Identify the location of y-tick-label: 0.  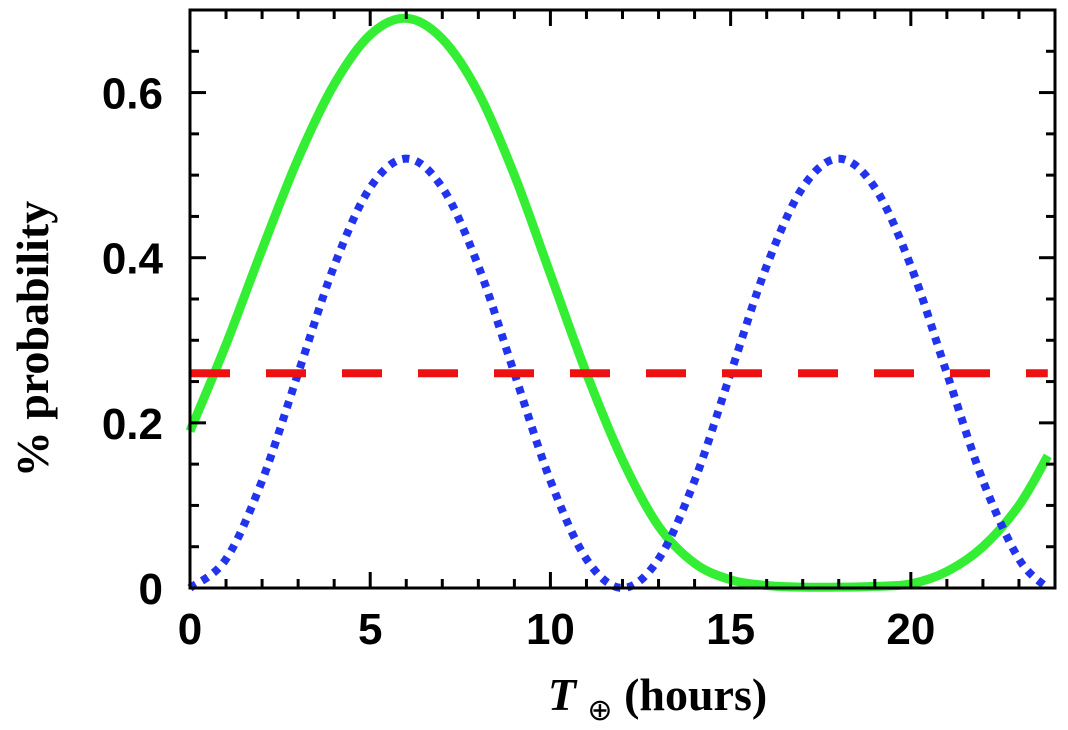
(151, 589).